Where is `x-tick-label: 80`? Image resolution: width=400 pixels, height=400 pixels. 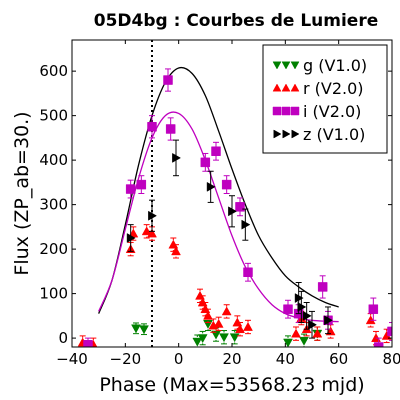
x-tick-label: 80 is located at coordinates (391, 359).